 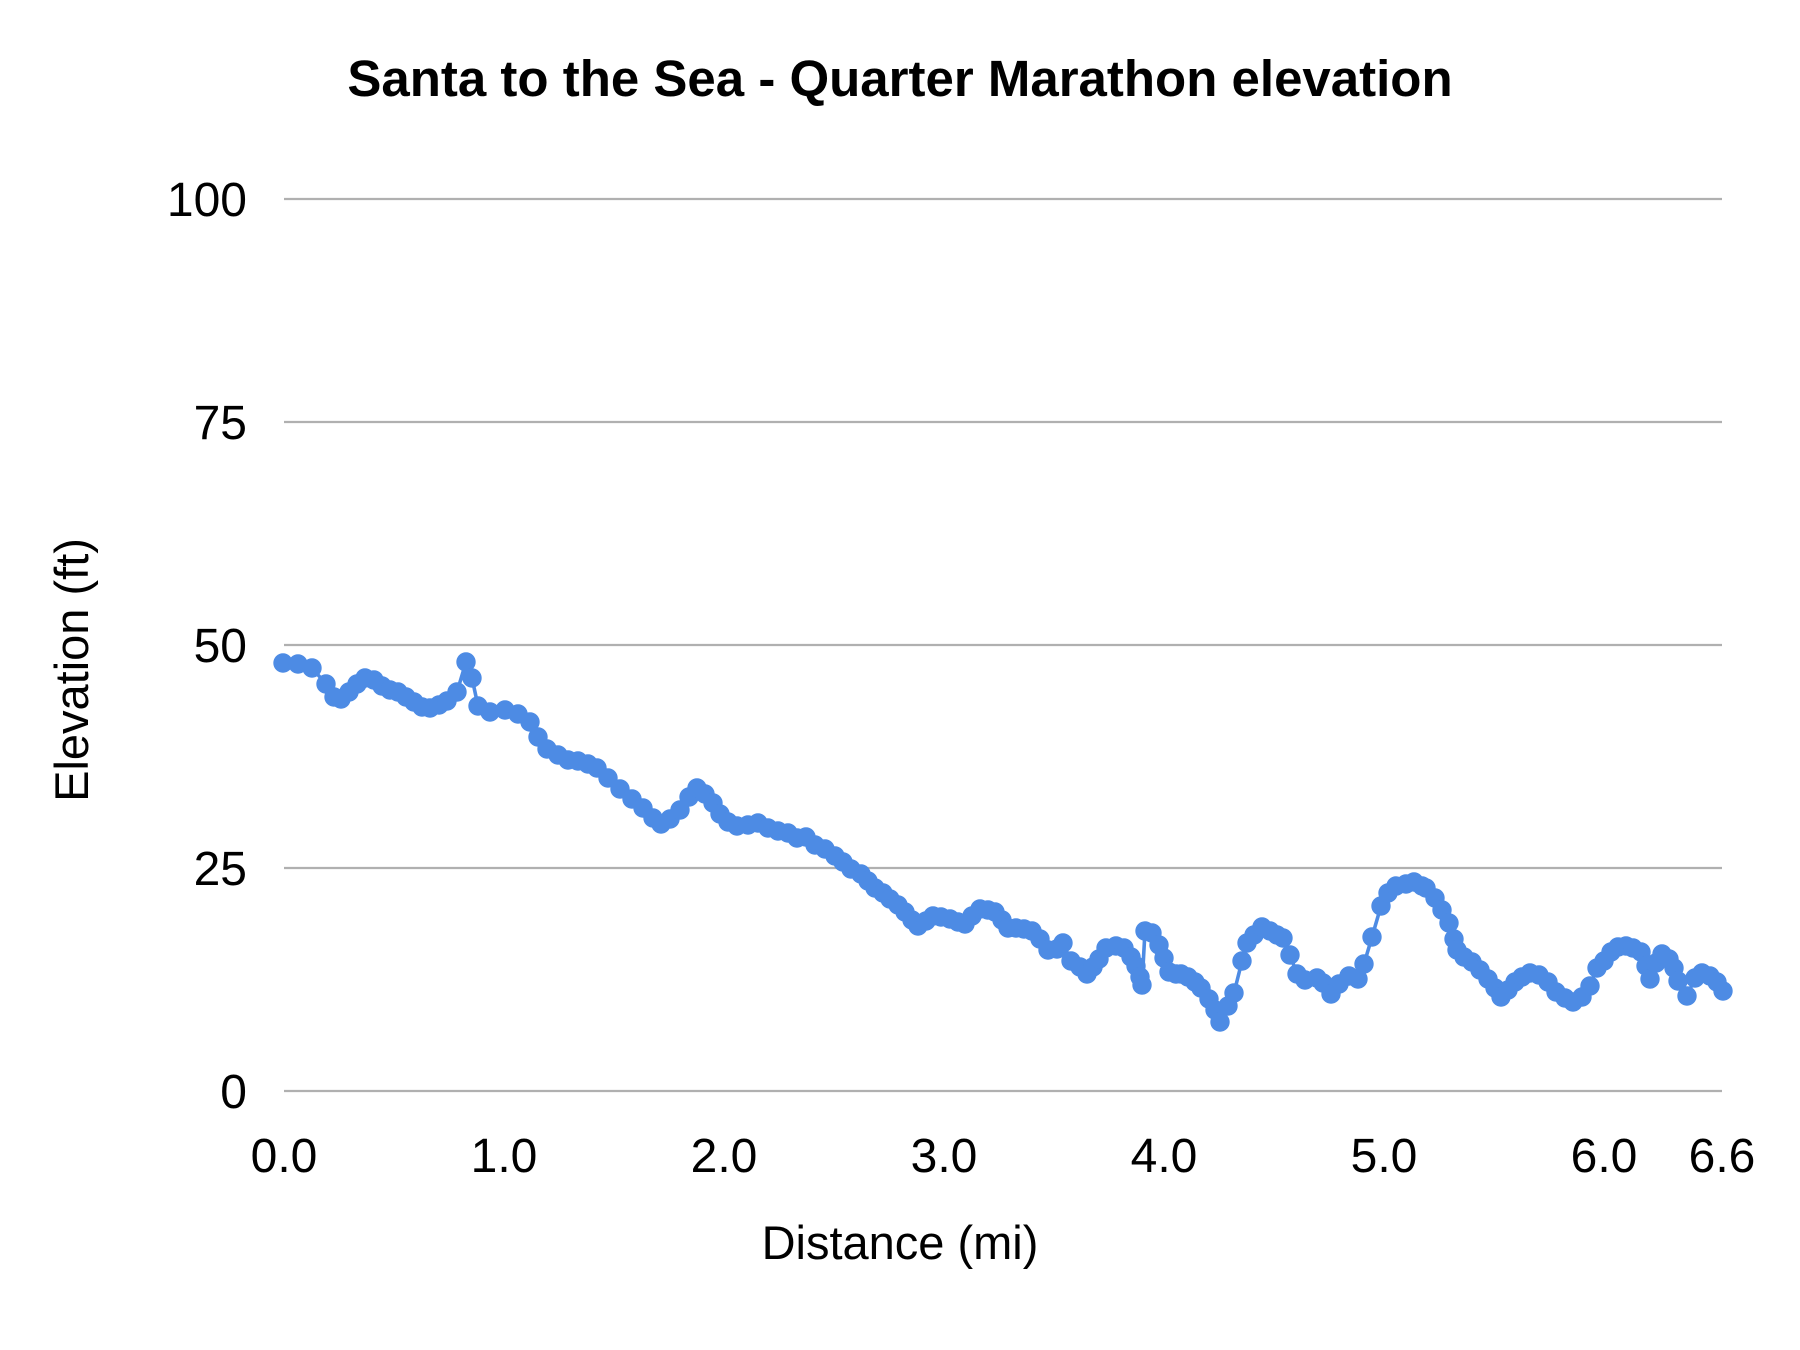 What do you see at coordinates (504, 1156) in the screenshot?
I see `svg-text: 1.0` at bounding box center [504, 1156].